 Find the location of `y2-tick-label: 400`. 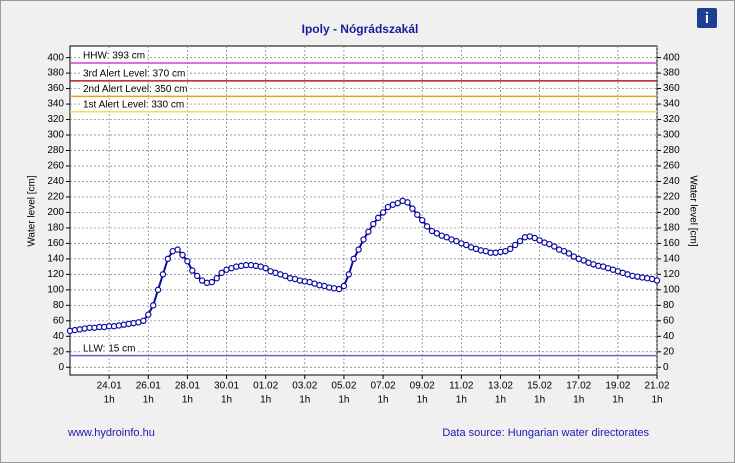

y2-tick-label: 400 is located at coordinates (671, 57).